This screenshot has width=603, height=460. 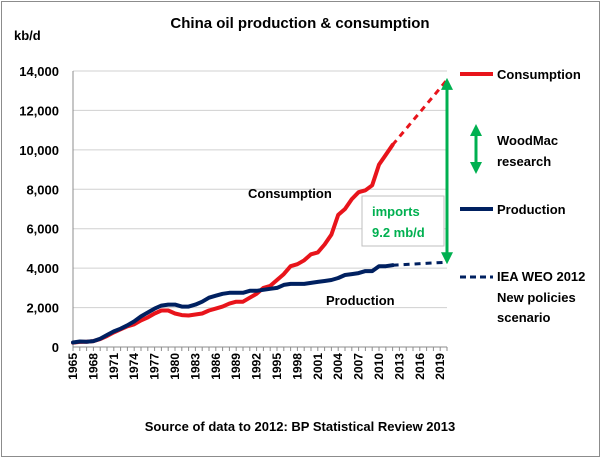 I want to click on x-tick-label: 1965, so click(x=73, y=366).